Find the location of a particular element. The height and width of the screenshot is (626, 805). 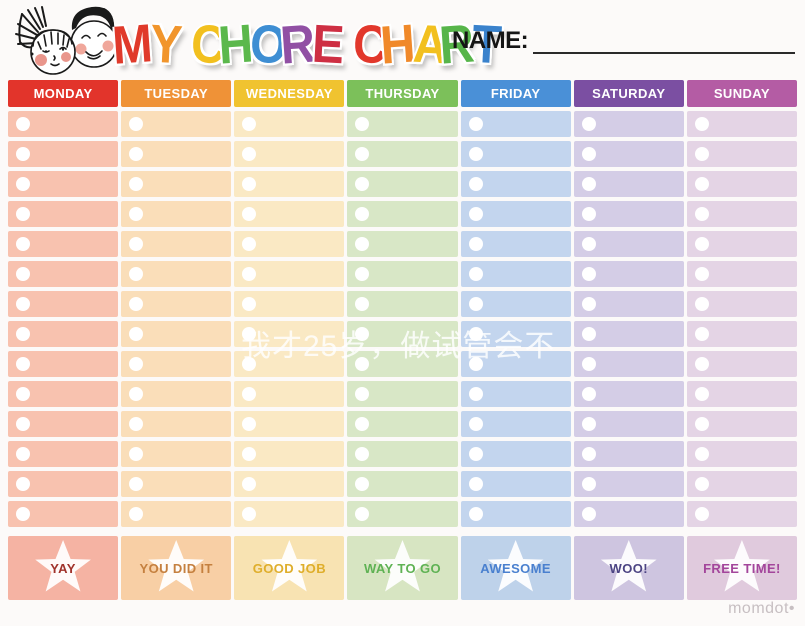

name-input-line is located at coordinates (664, 40).